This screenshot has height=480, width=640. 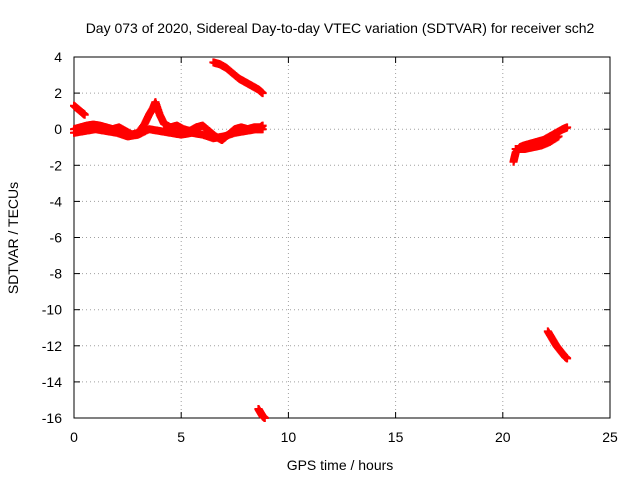 What do you see at coordinates (52, 310) in the screenshot?
I see `y-tick-label: -10` at bounding box center [52, 310].